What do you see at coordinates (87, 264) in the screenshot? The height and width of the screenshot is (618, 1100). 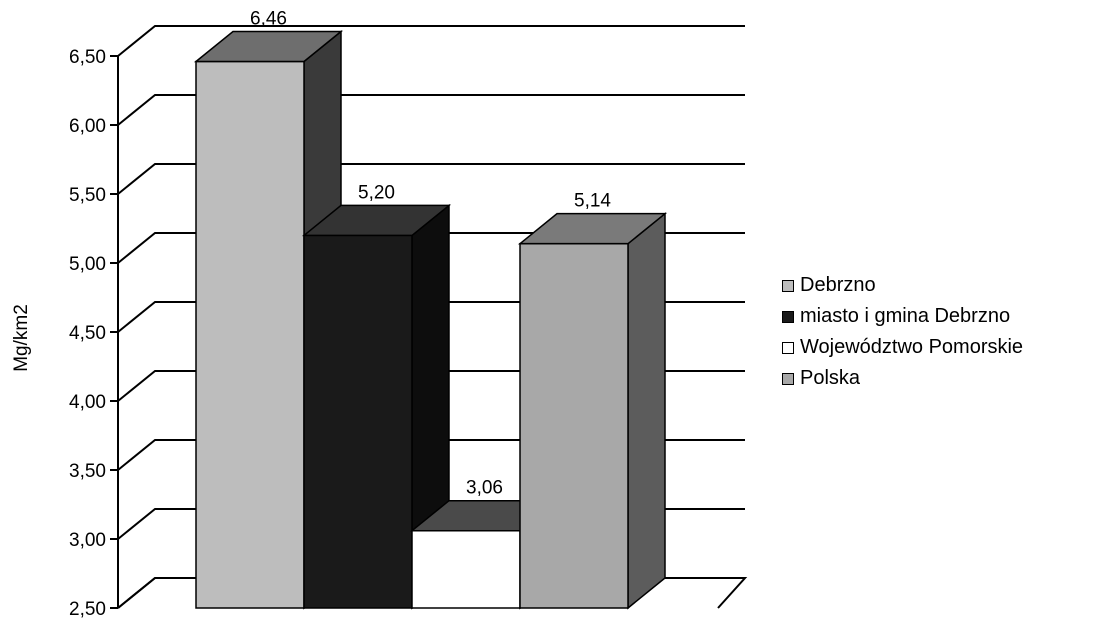 I see `y-tick-label: 5,00` at bounding box center [87, 264].